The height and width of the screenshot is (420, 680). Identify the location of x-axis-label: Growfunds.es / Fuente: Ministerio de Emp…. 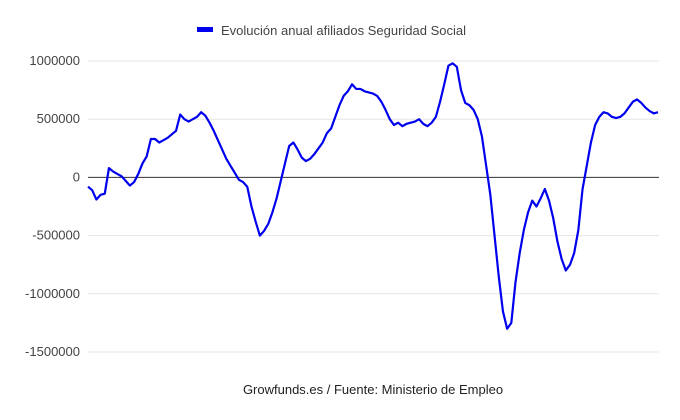
(373, 389).